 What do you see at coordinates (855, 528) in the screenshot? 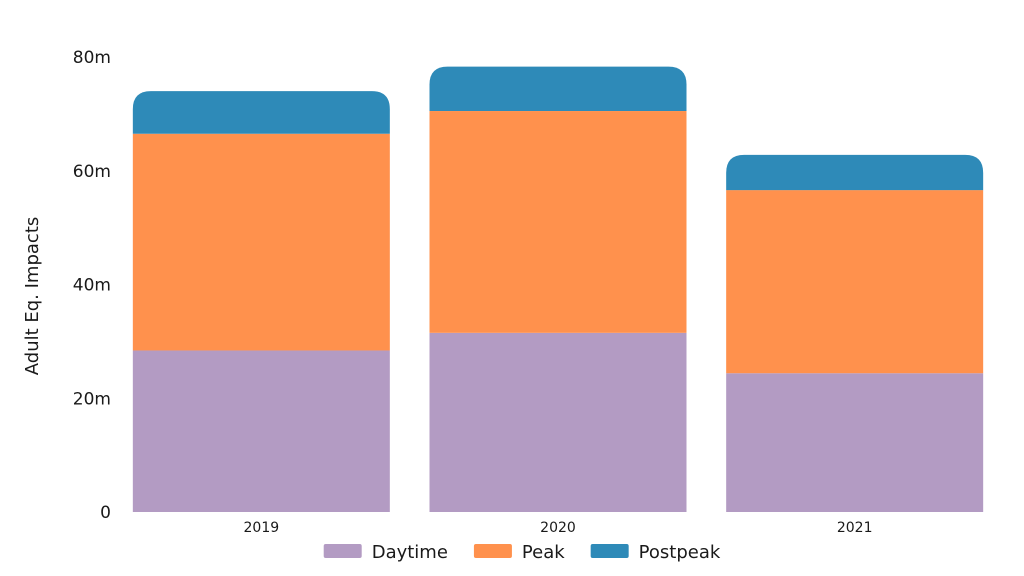
I see `x-tick-label: 2021` at bounding box center [855, 528].